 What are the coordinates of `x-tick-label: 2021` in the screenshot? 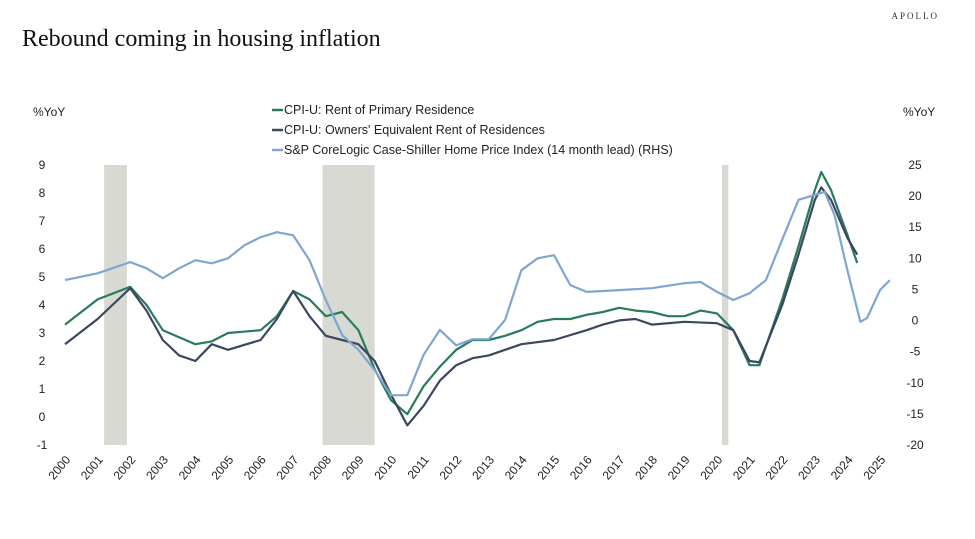 It's located at (744, 468).